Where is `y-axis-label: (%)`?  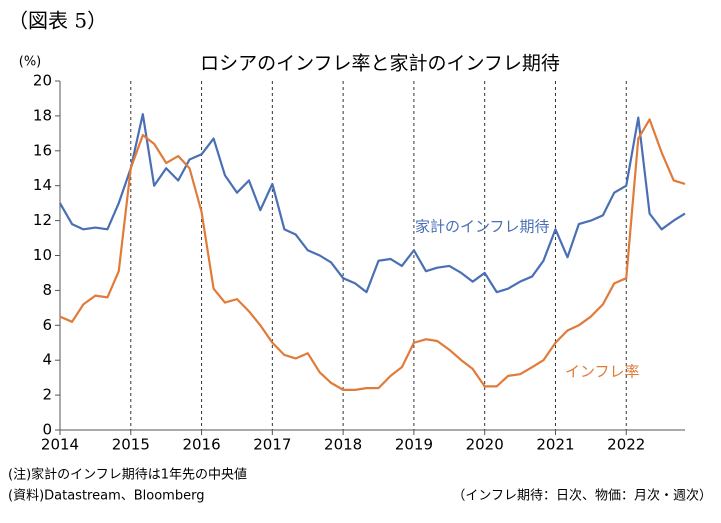 y-axis-label: (%) is located at coordinates (30, 62).